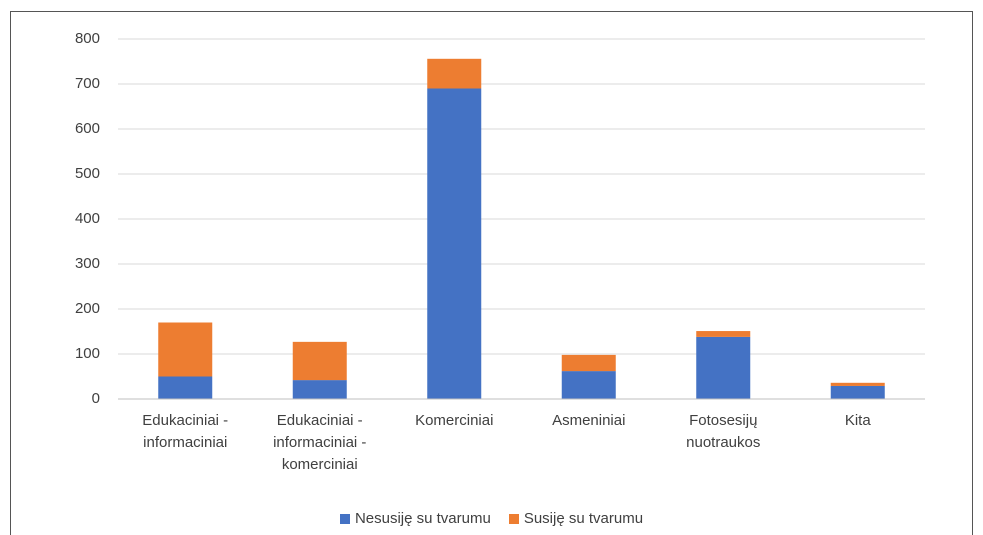  What do you see at coordinates (589, 420) in the screenshot?
I see `x-tick-label: Asmeniniai` at bounding box center [589, 420].